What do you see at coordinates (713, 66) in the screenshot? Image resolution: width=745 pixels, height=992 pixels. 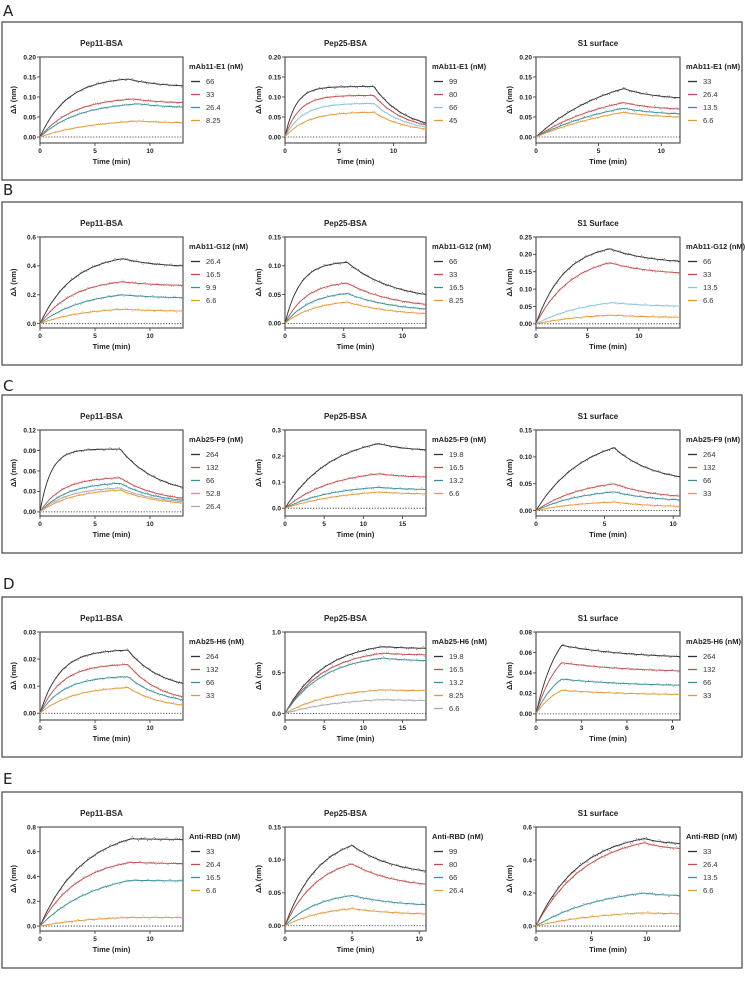 I see `legend-title: mAb11-E1 (nM)` at bounding box center [713, 66].